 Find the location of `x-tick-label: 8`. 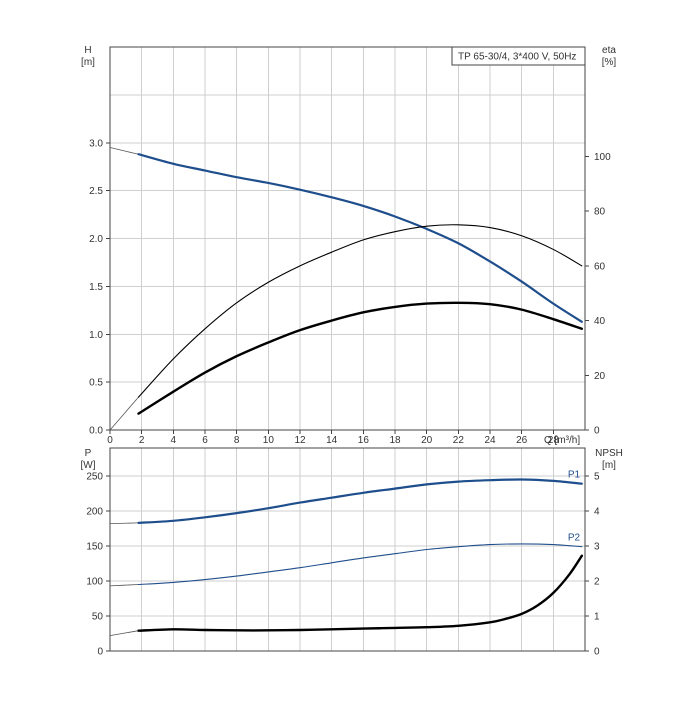

x-tick-label: 8 is located at coordinates (237, 440).